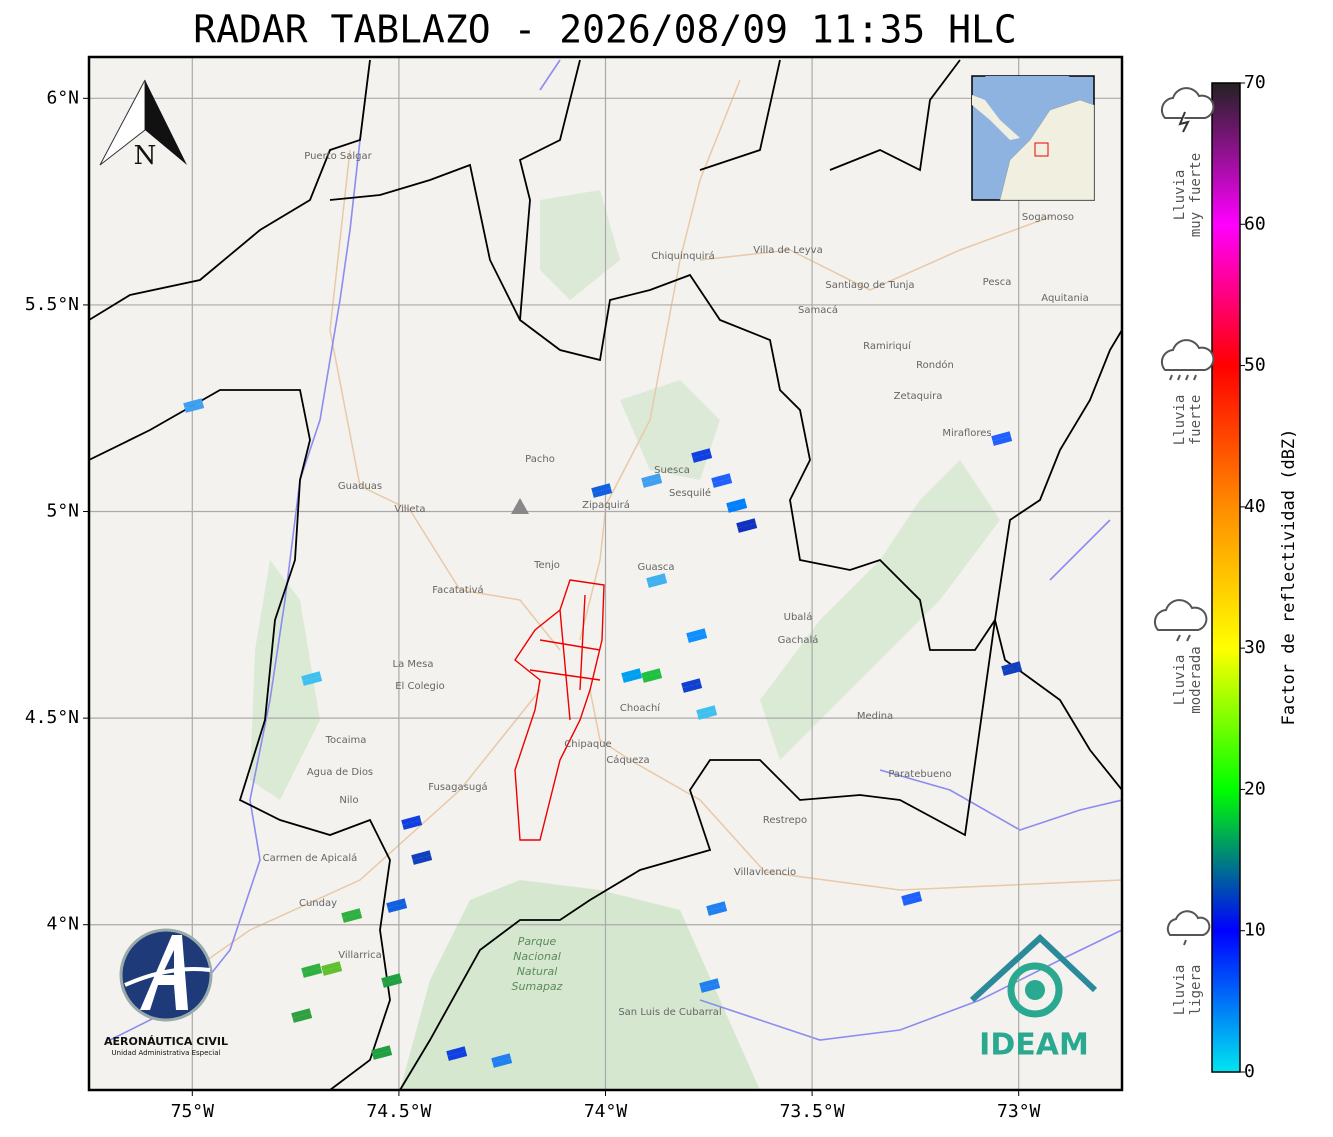 This screenshot has height=1137, width=1333. I want to click on y-tick-label: 5.5°N, so click(52, 304).